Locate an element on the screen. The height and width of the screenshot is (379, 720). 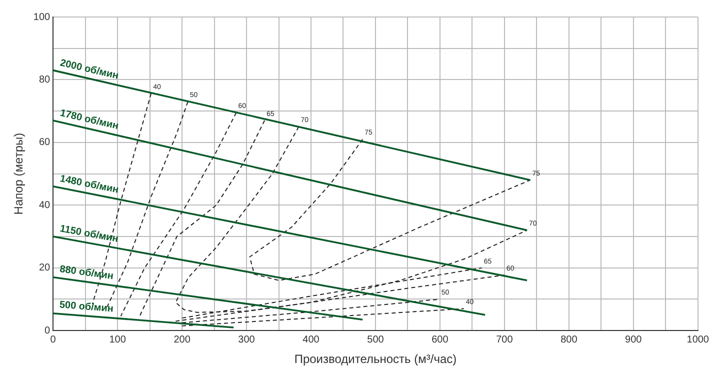
x-tick-label: 700 is located at coordinates (505, 340).